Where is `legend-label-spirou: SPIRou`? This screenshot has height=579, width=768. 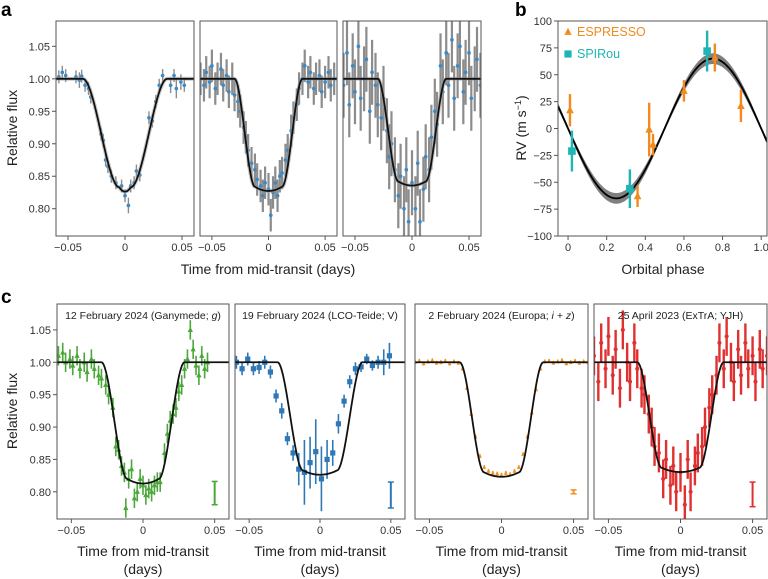 legend-label-spirou: SPIRou is located at coordinates (598, 54).